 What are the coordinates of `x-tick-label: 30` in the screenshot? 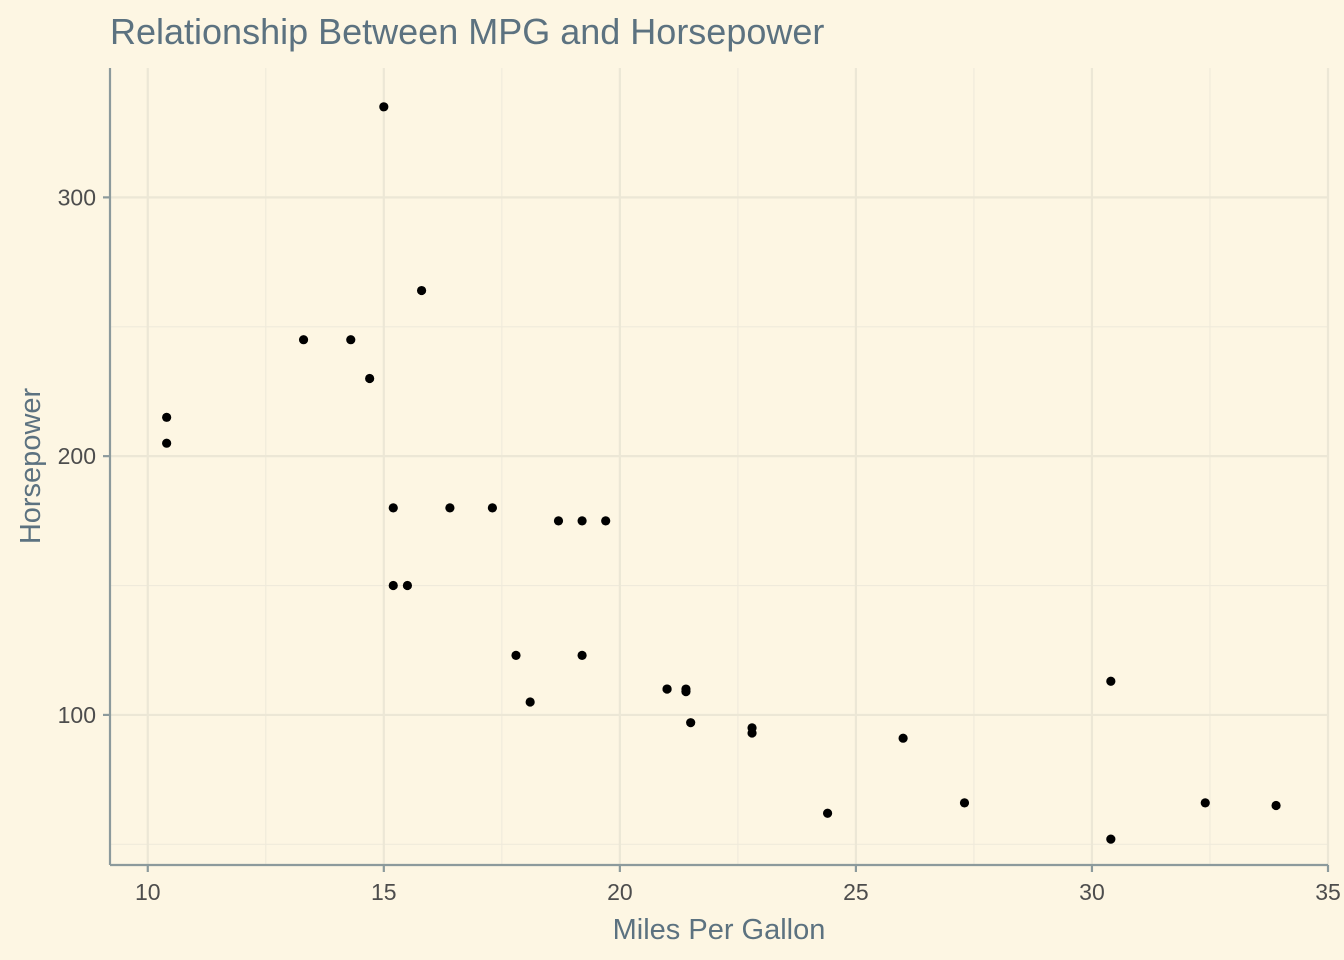 It's located at (1092, 892).